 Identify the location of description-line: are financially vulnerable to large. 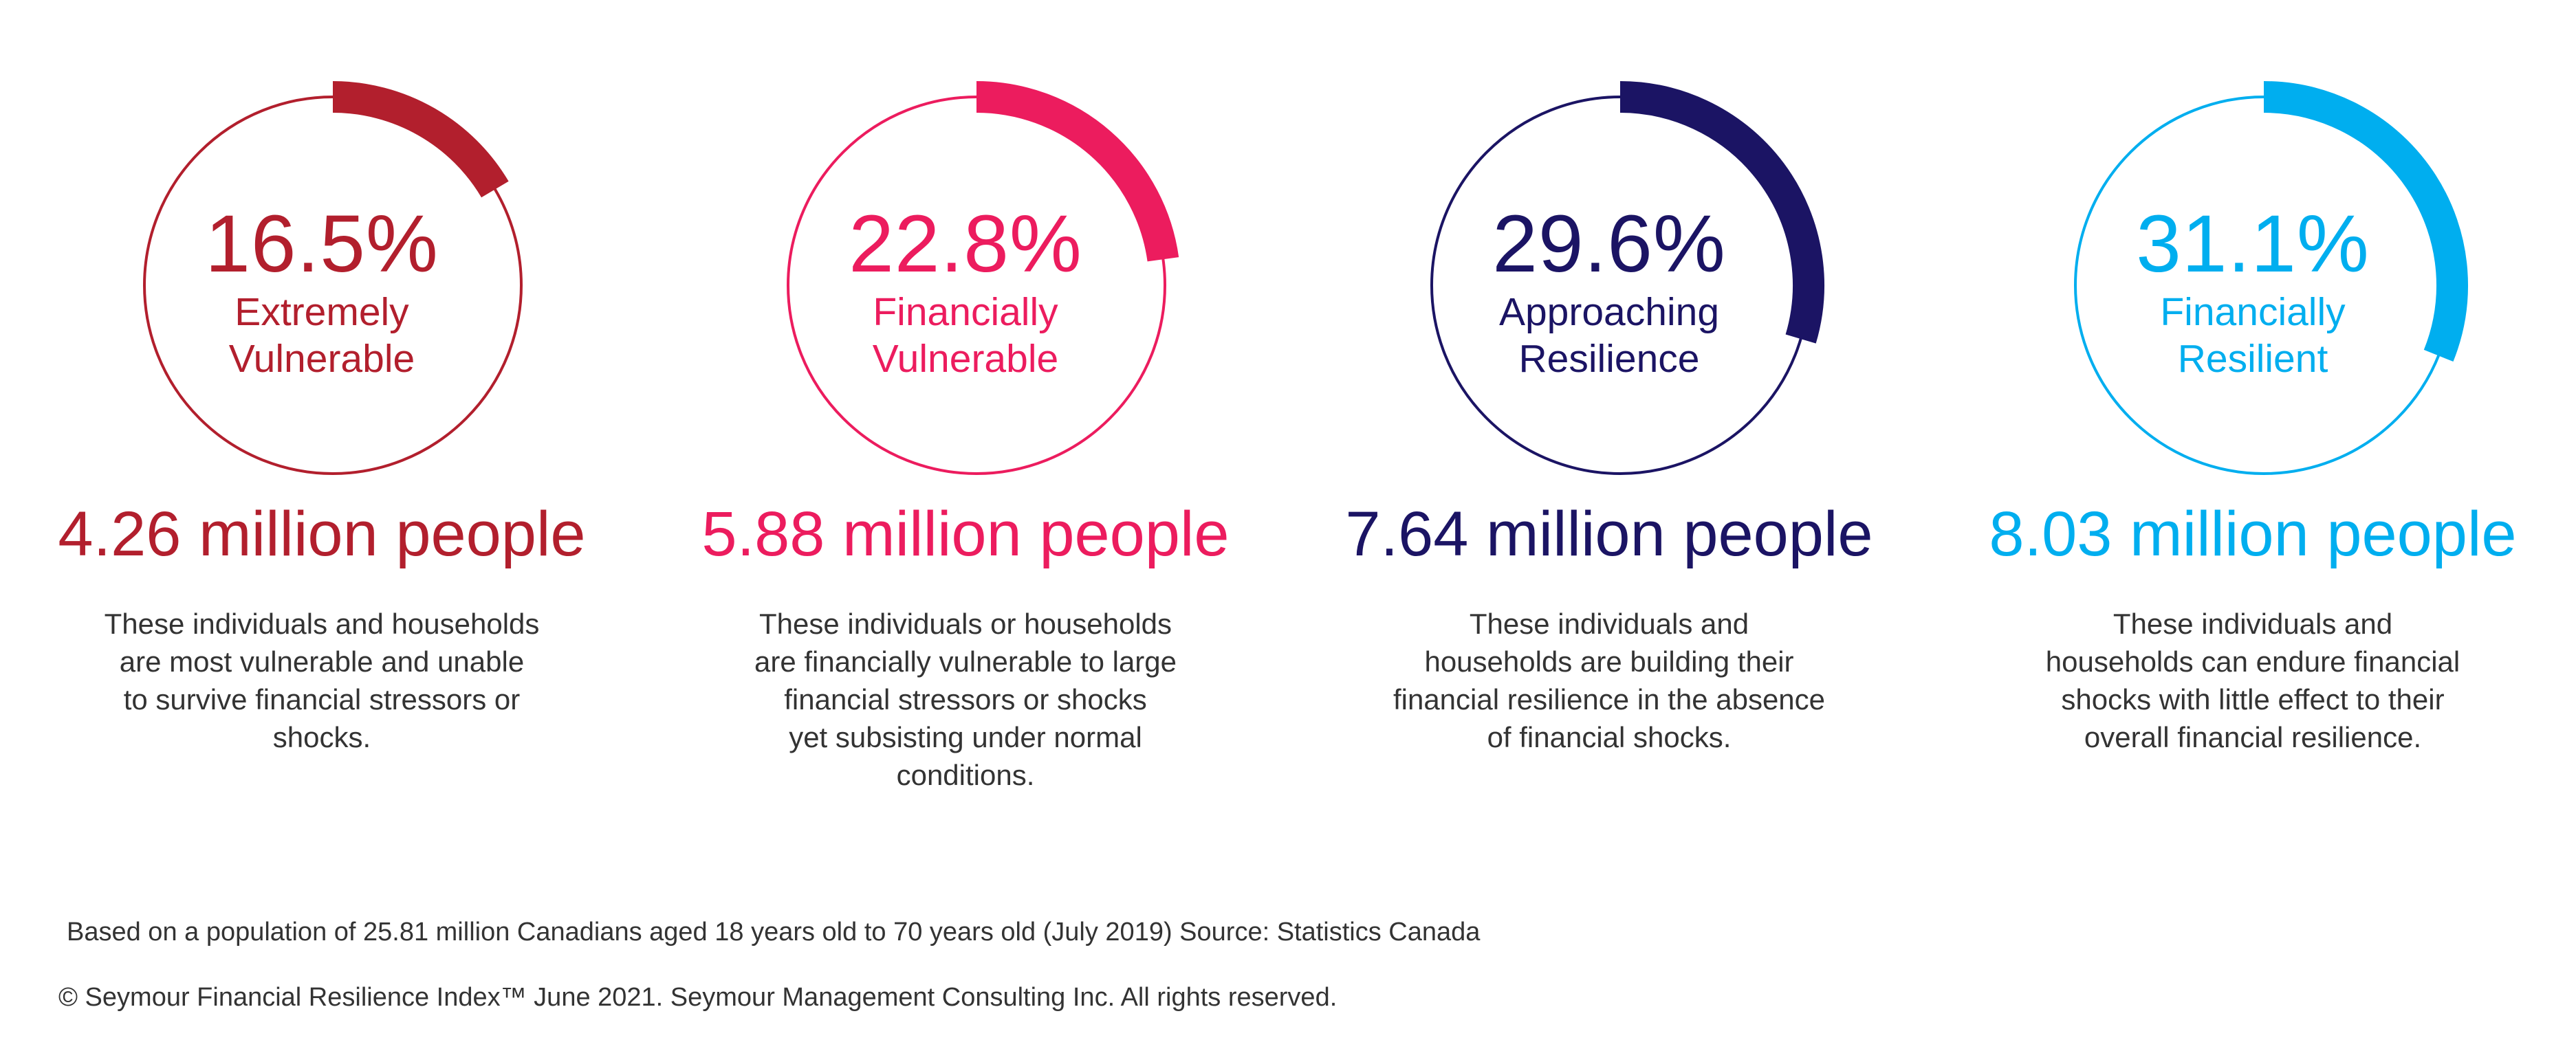
(965, 662).